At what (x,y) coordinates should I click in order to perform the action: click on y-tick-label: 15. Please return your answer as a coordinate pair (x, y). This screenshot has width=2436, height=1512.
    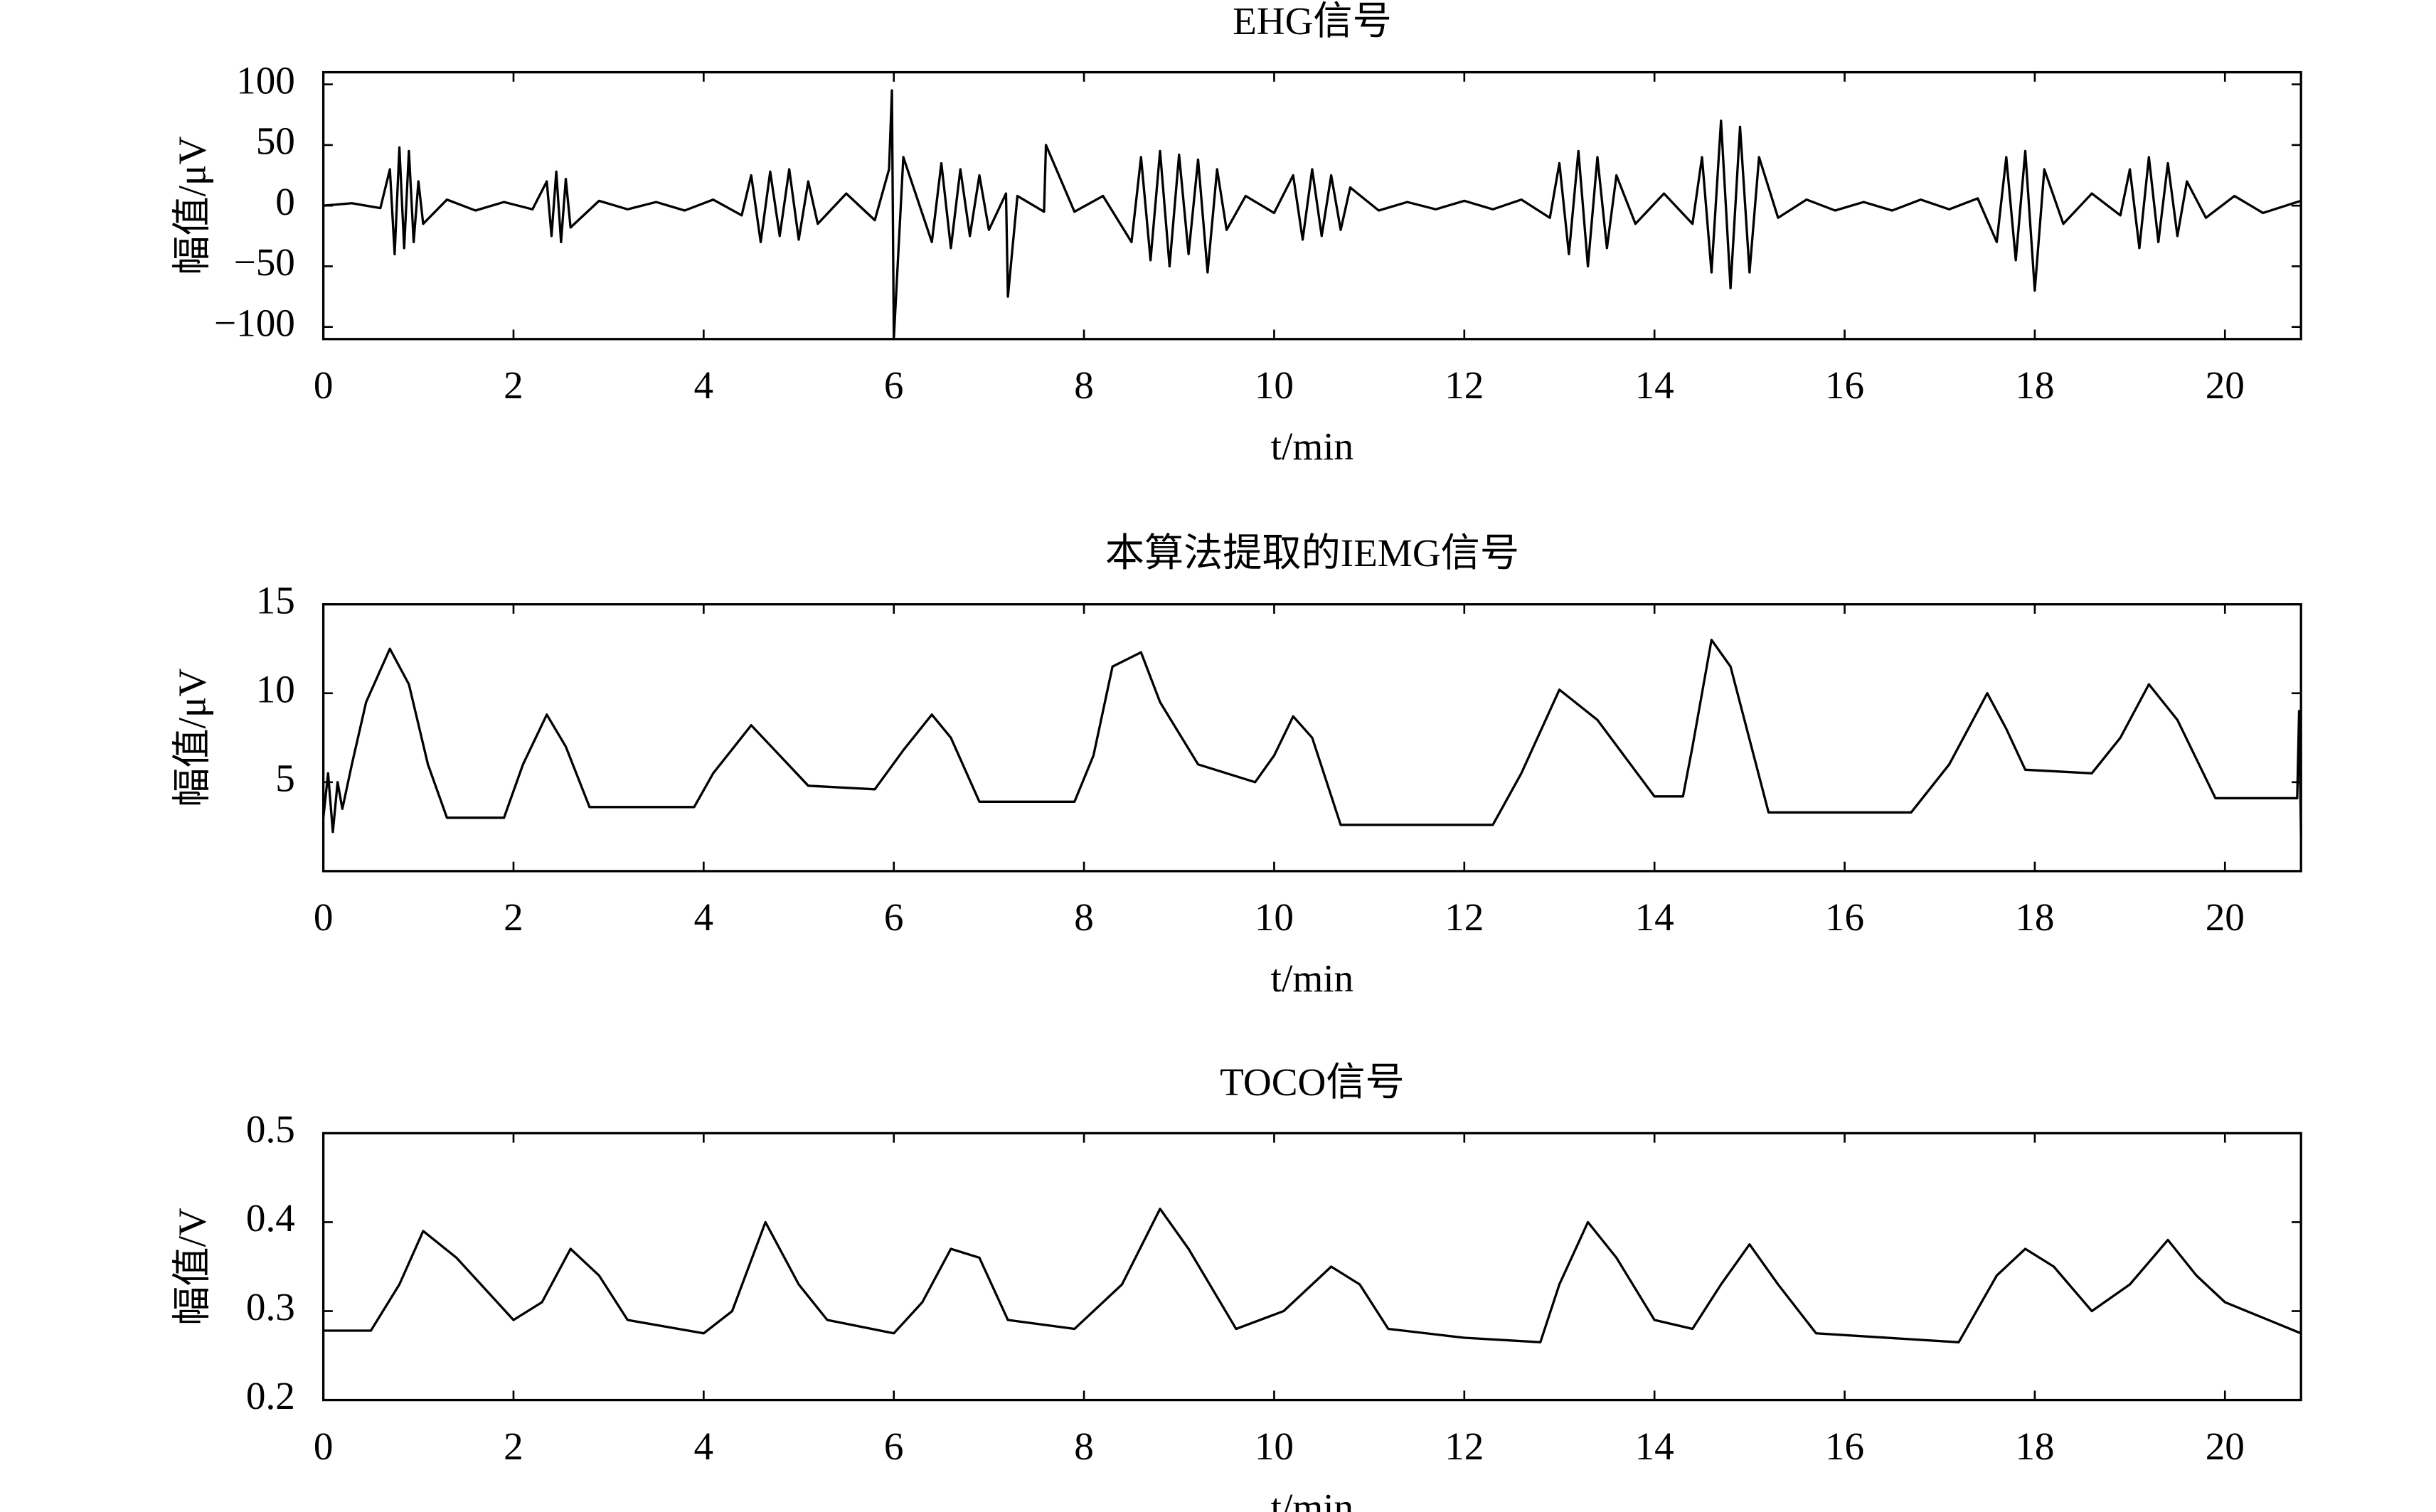
    Looking at the image, I should click on (275, 600).